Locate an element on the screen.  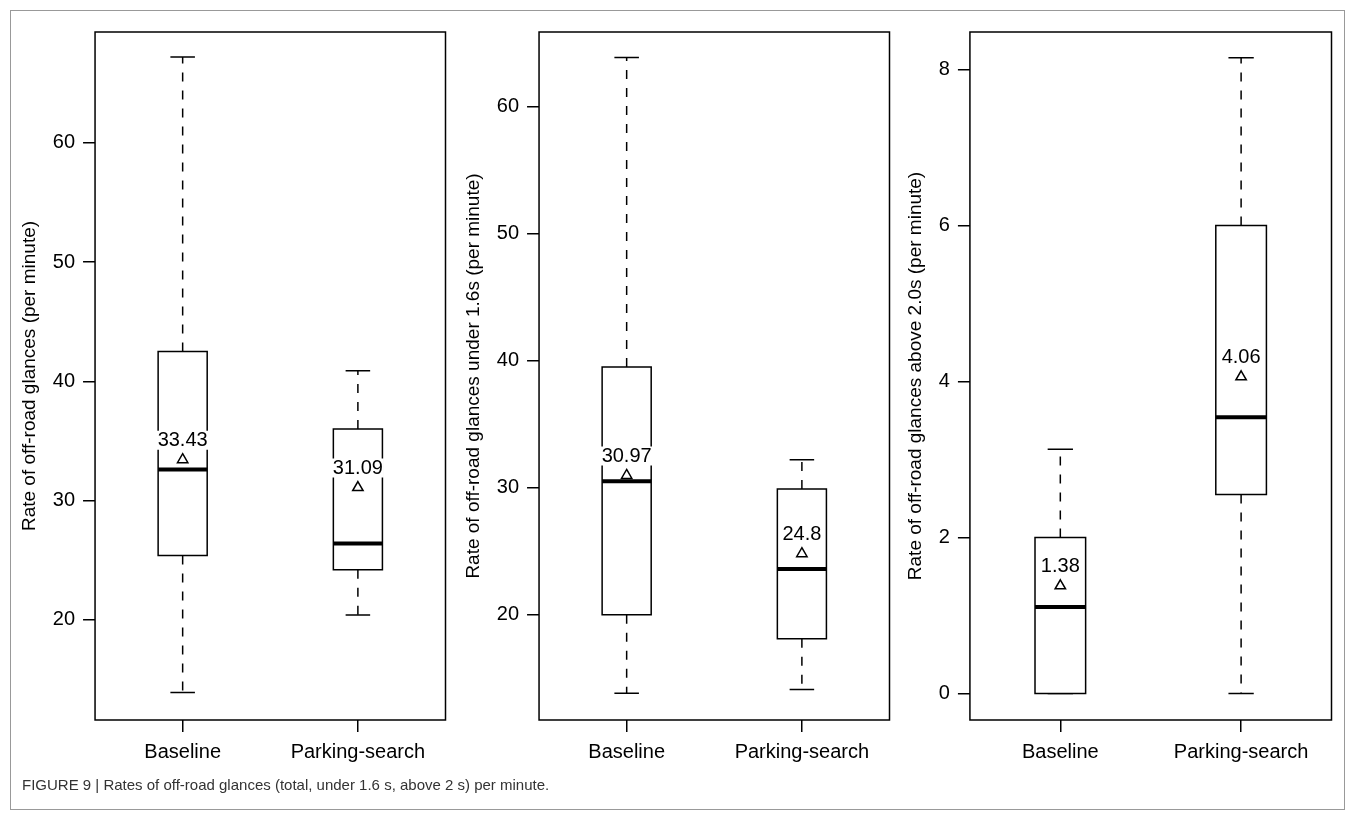
annotation: 24.8 is located at coordinates (802, 533).